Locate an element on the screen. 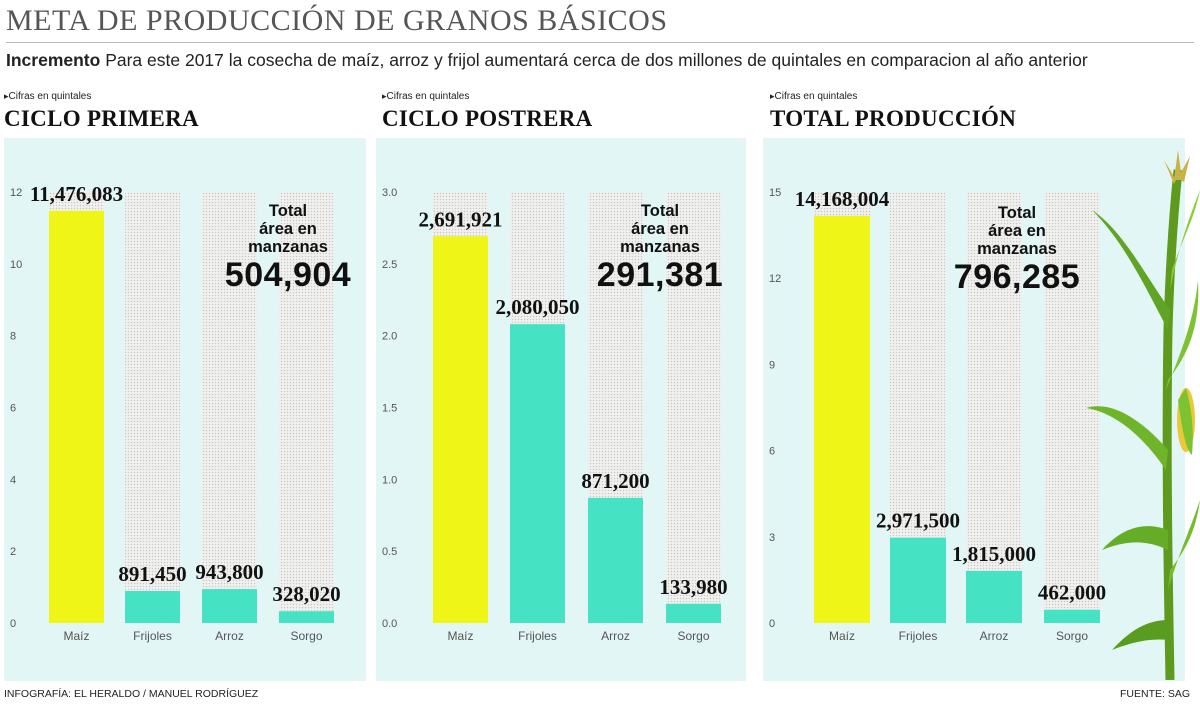 The image size is (1200, 704). bar-value-label: 2,971,500 is located at coordinates (918, 521).